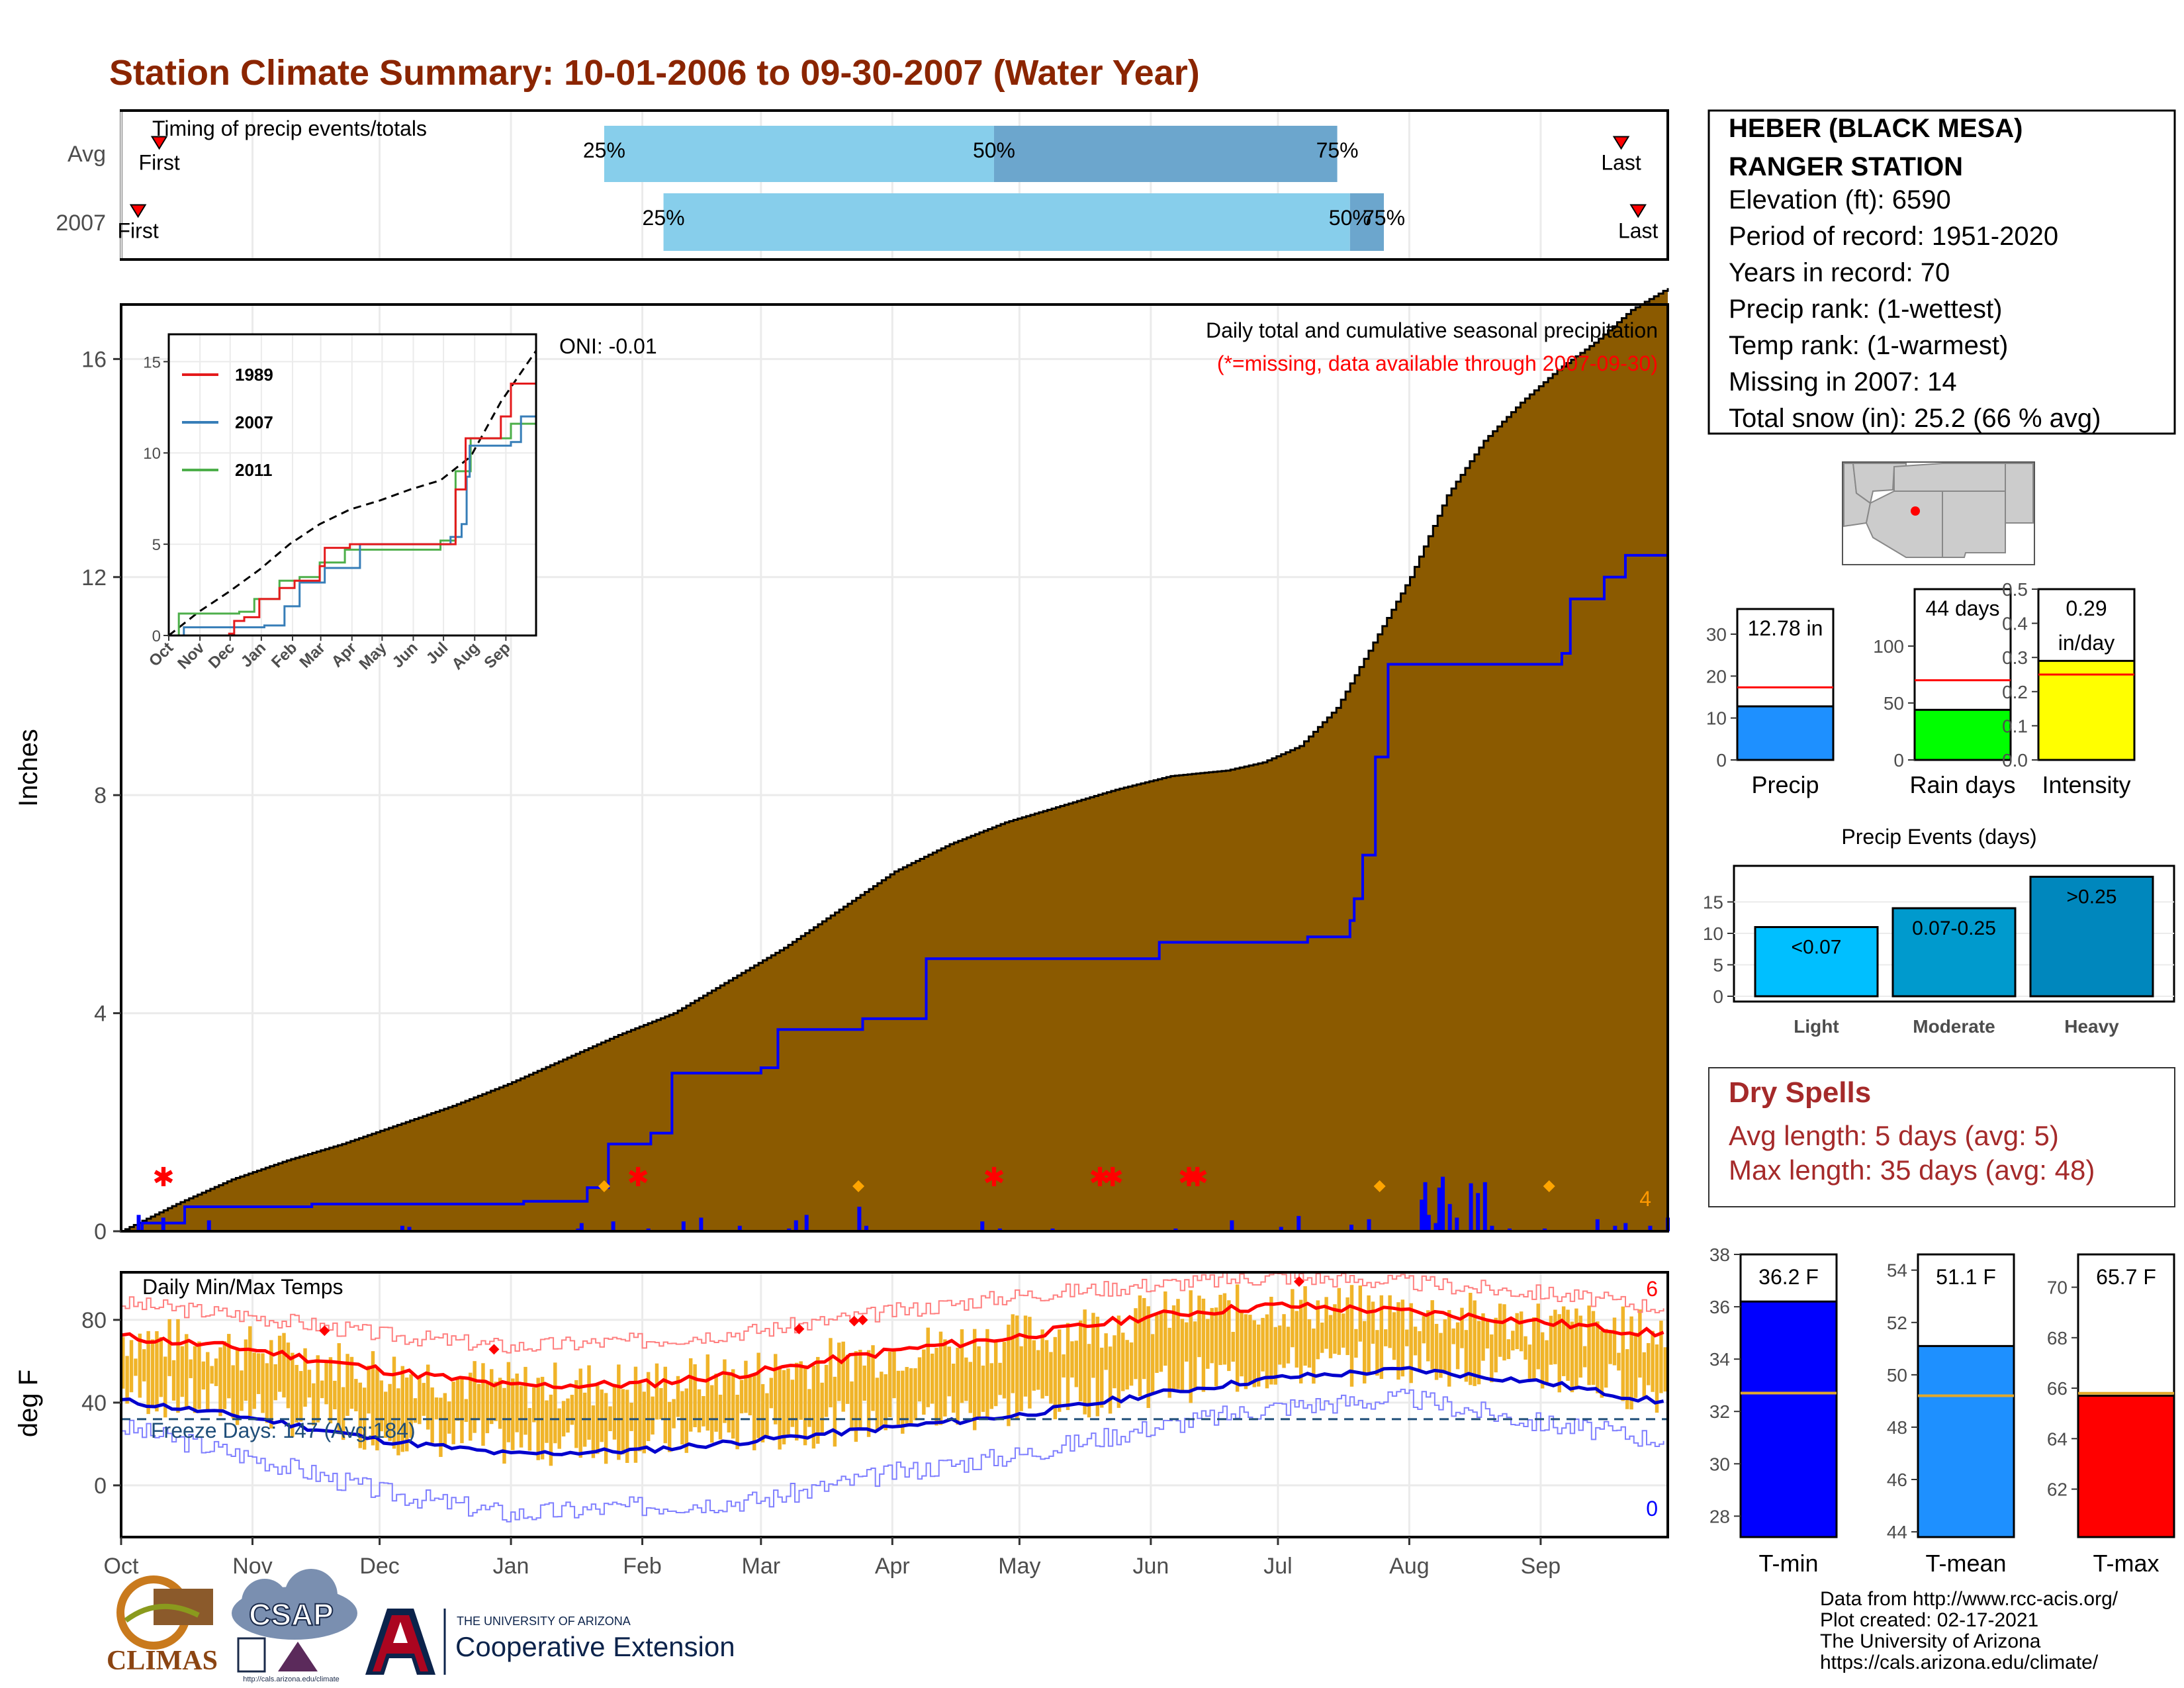  I want to click on precip-value-label: 12.78 in, so click(1786, 628).